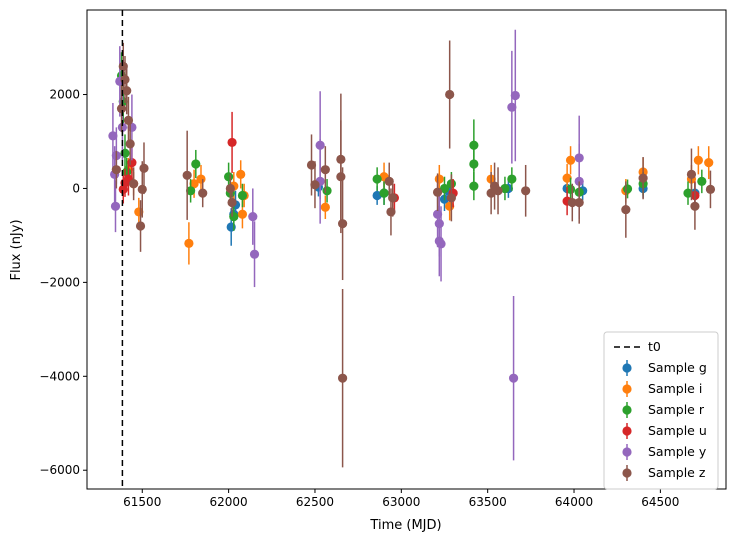 This screenshot has width=736, height=543. I want to click on legend-series-label: Sample i, so click(675, 388).